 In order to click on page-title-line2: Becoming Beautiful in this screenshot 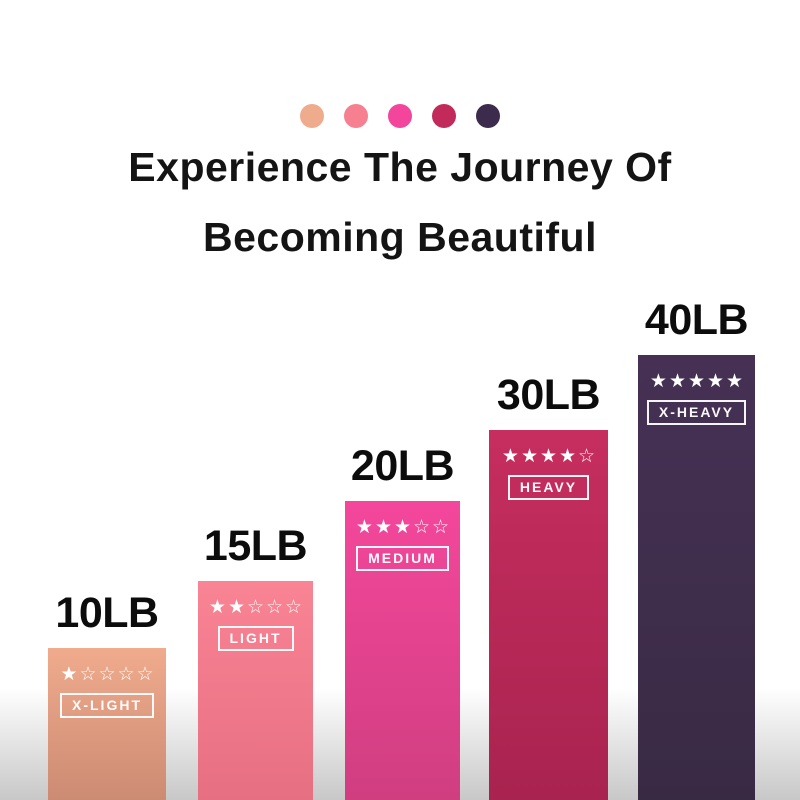, I will do `click(400, 237)`.